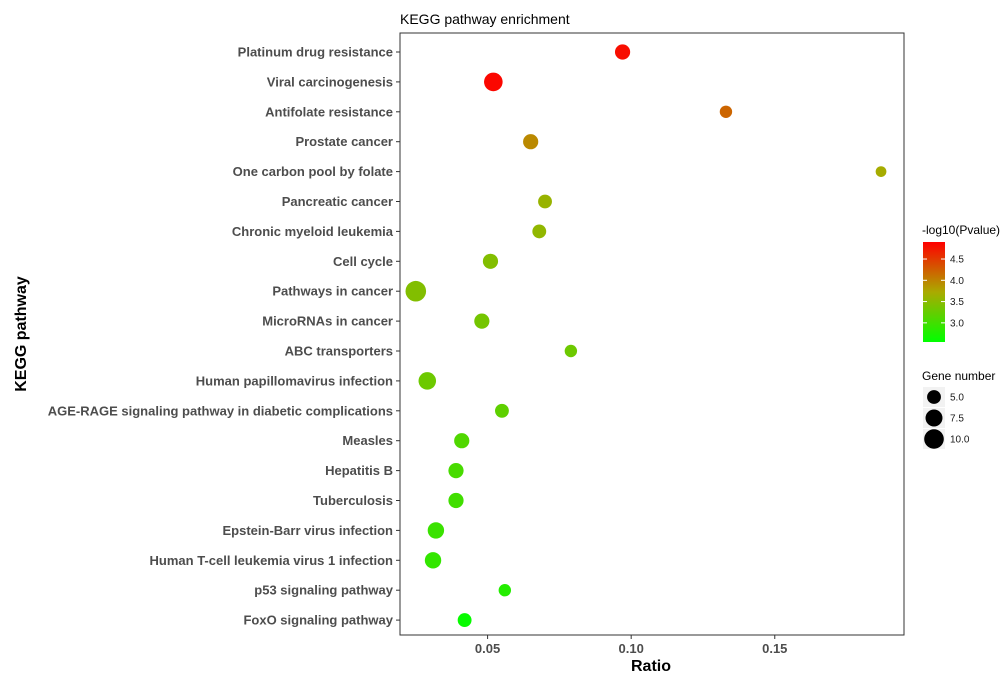 The height and width of the screenshot is (682, 1003). I want to click on y-tick-label: One carbon pool by folate, so click(313, 171).